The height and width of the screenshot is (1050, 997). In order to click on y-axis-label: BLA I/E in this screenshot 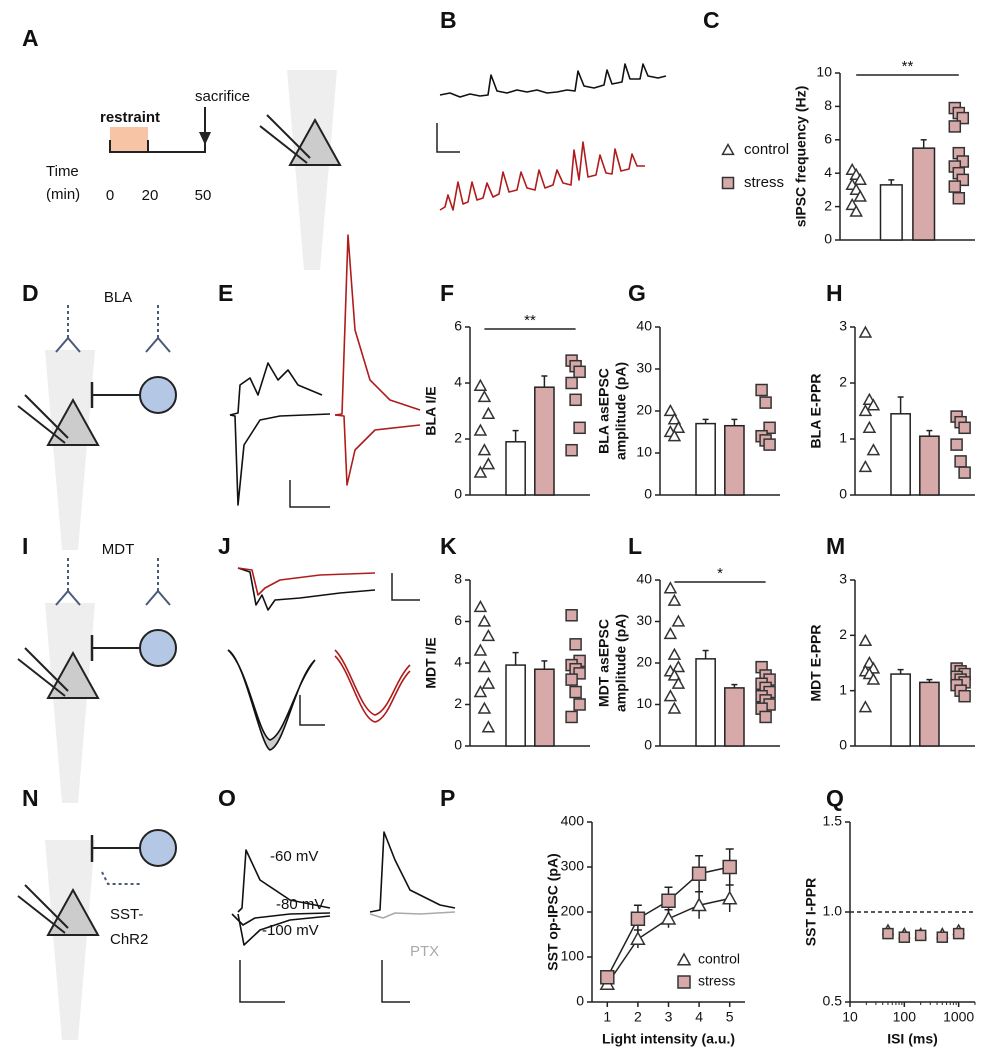, I will do `click(431, 410)`.